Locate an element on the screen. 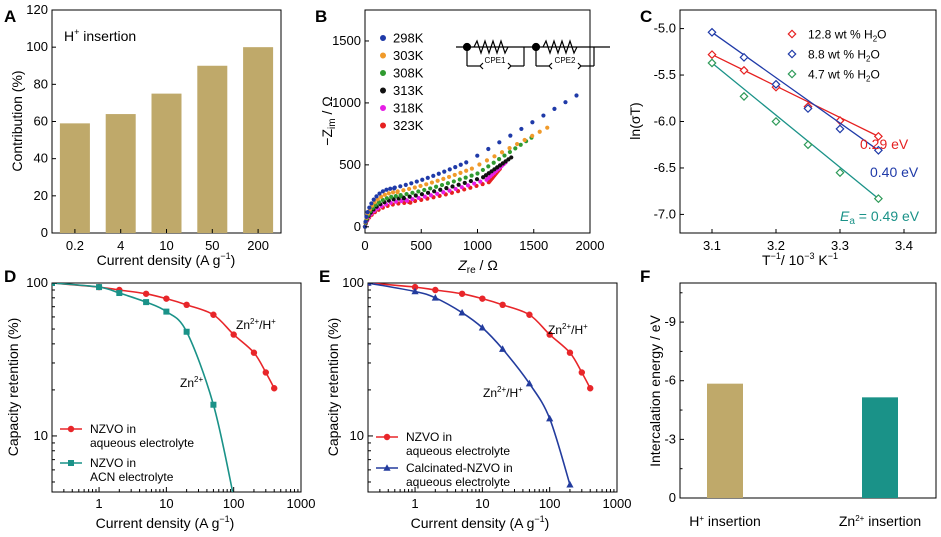 The image size is (941, 537). x-tick-label: 2000 is located at coordinates (590, 245).